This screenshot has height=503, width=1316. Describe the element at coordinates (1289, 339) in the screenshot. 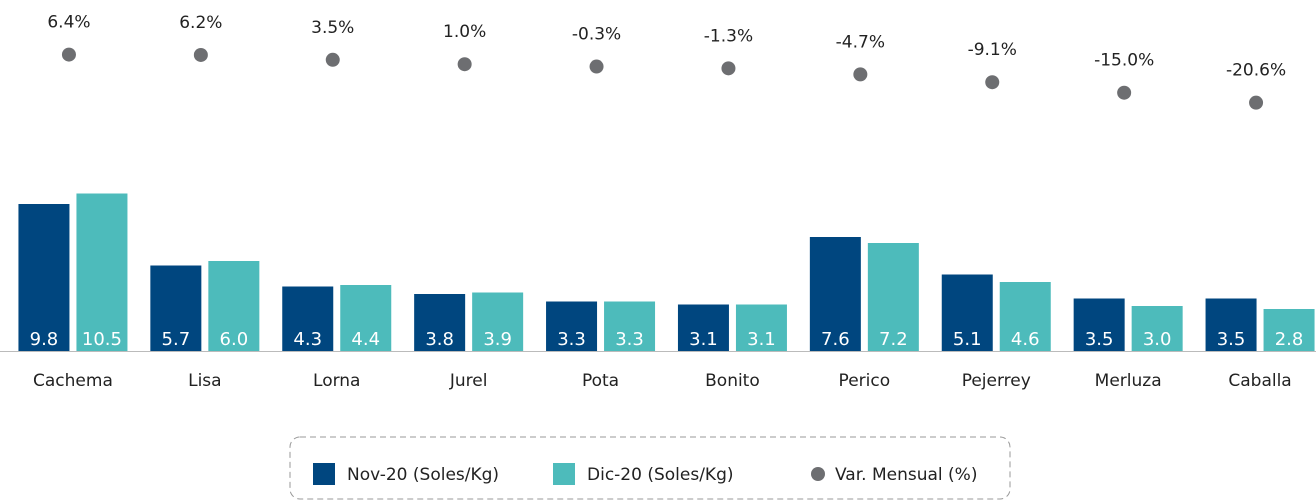

I see `bar-label: 2.8` at that location.